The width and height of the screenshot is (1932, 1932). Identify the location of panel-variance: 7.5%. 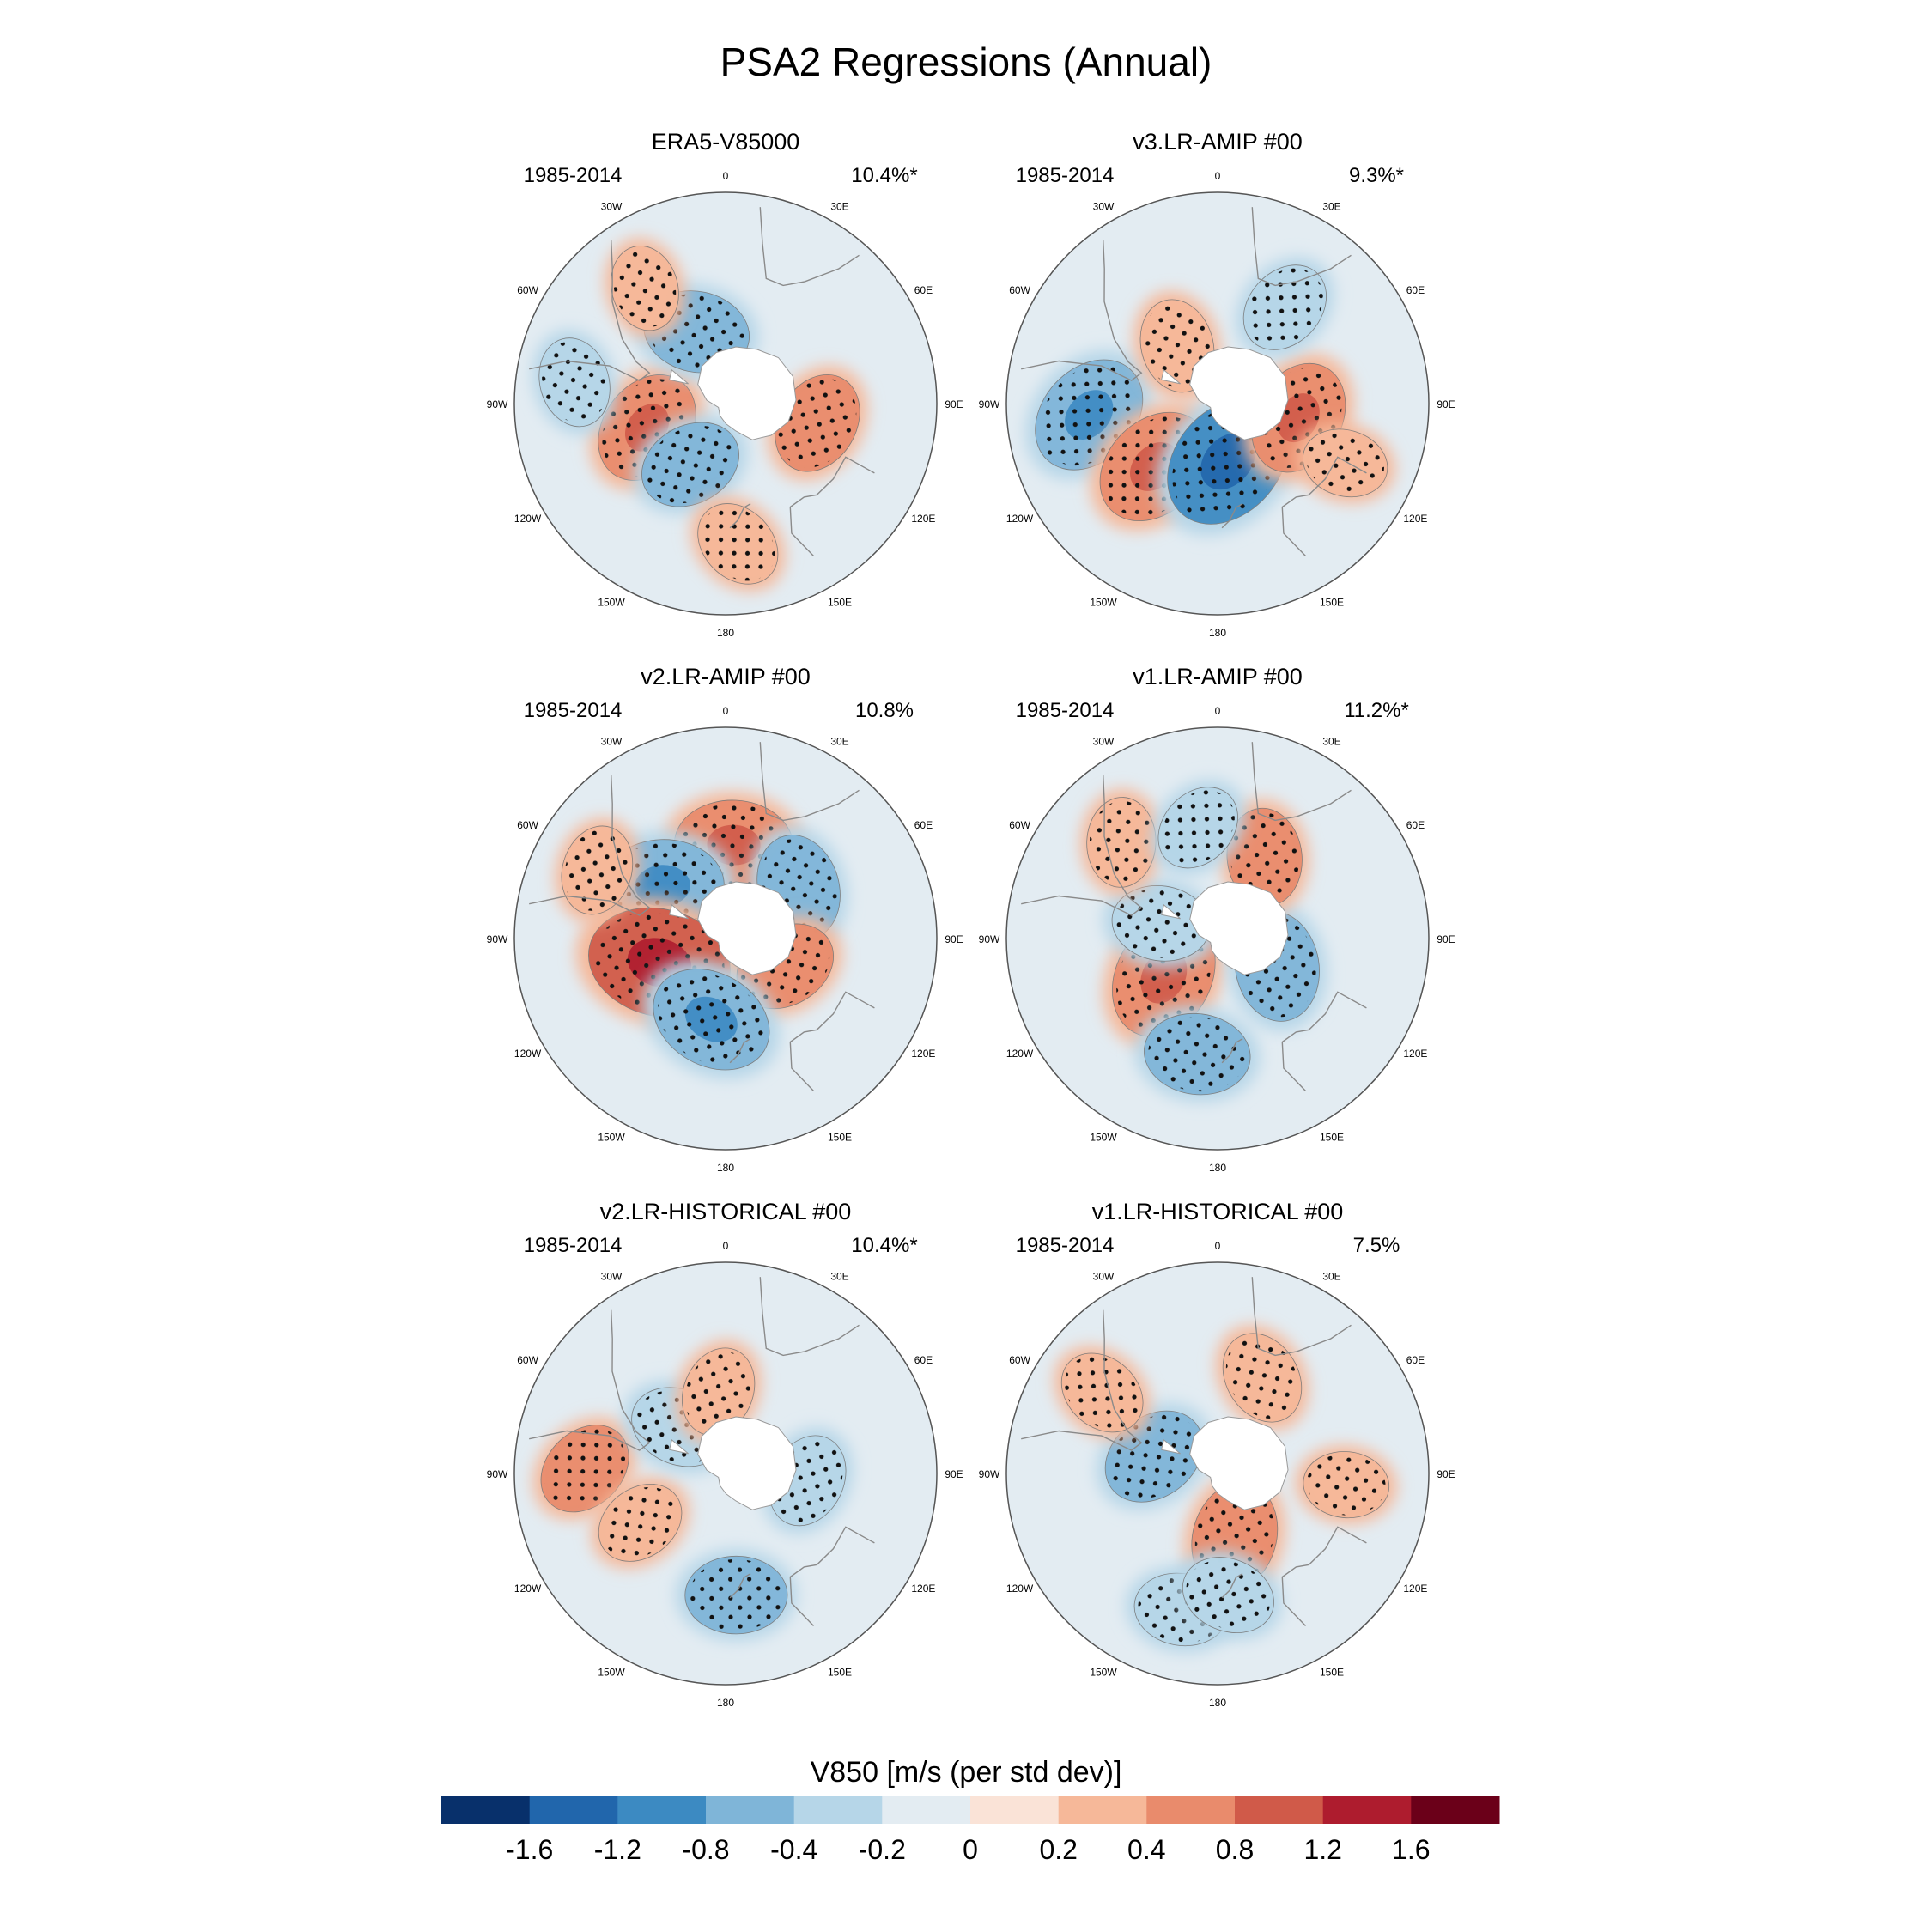
(1376, 1246).